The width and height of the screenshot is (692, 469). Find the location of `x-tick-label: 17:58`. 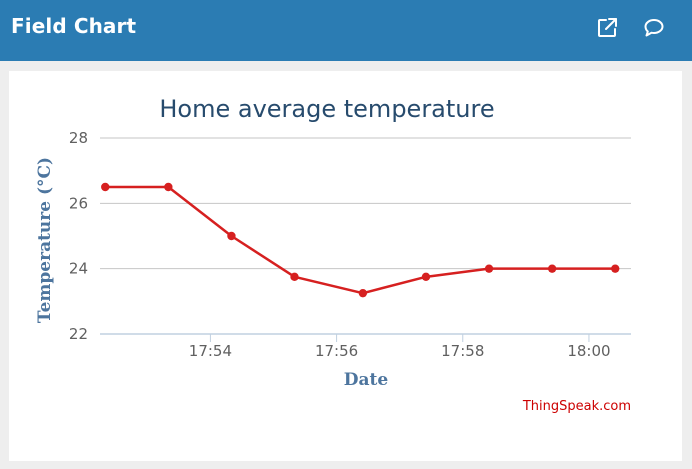

x-tick-label: 17:58 is located at coordinates (462, 351).